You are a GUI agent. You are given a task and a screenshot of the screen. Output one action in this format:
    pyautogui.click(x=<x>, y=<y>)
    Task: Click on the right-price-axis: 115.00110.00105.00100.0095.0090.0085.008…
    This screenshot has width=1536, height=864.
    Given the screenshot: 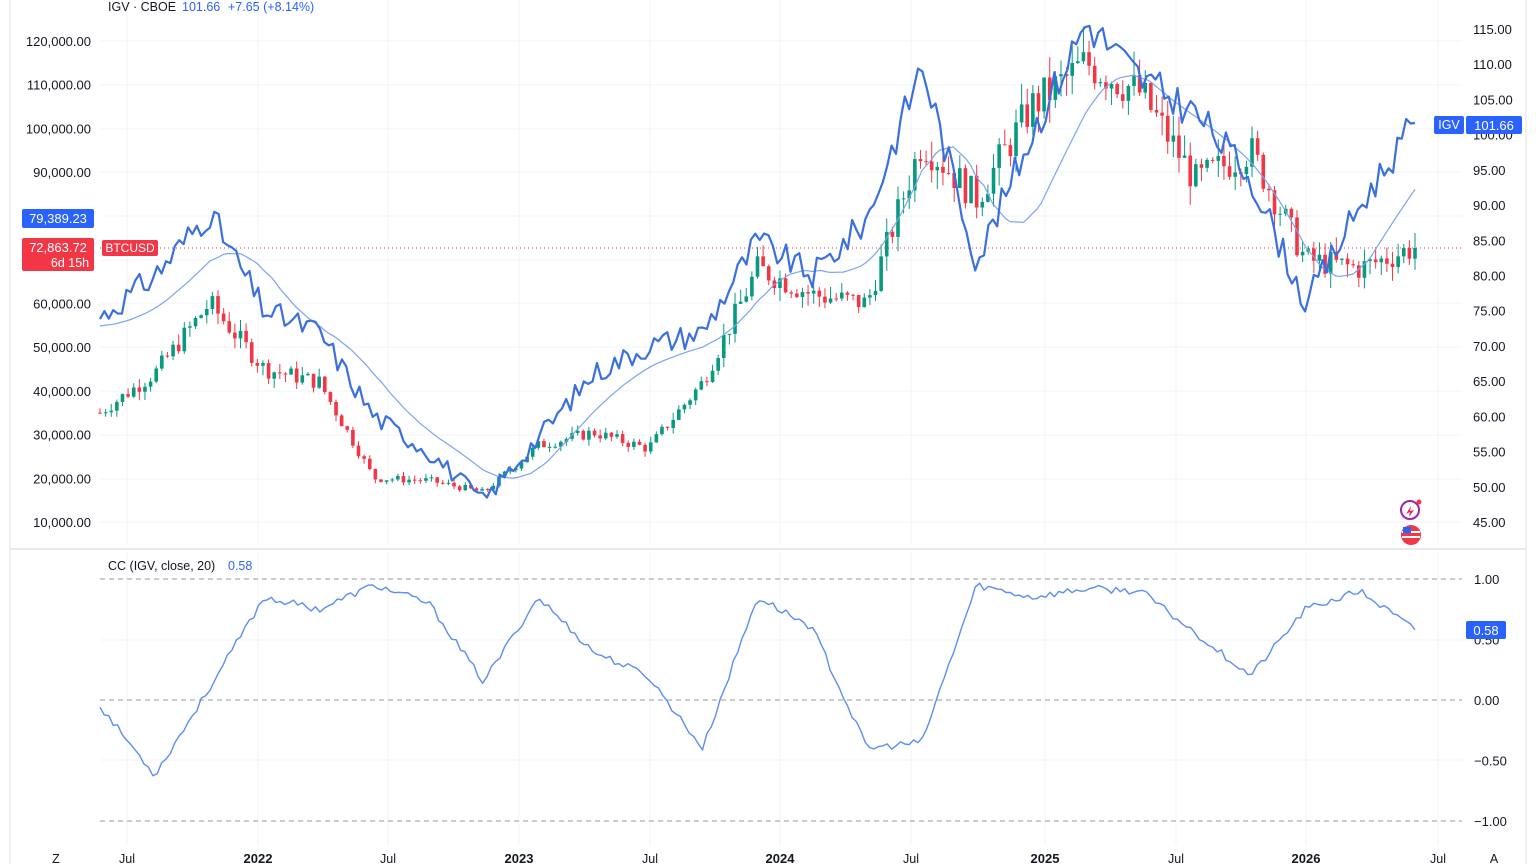 What is the action you would take?
    pyautogui.click(x=1493, y=276)
    